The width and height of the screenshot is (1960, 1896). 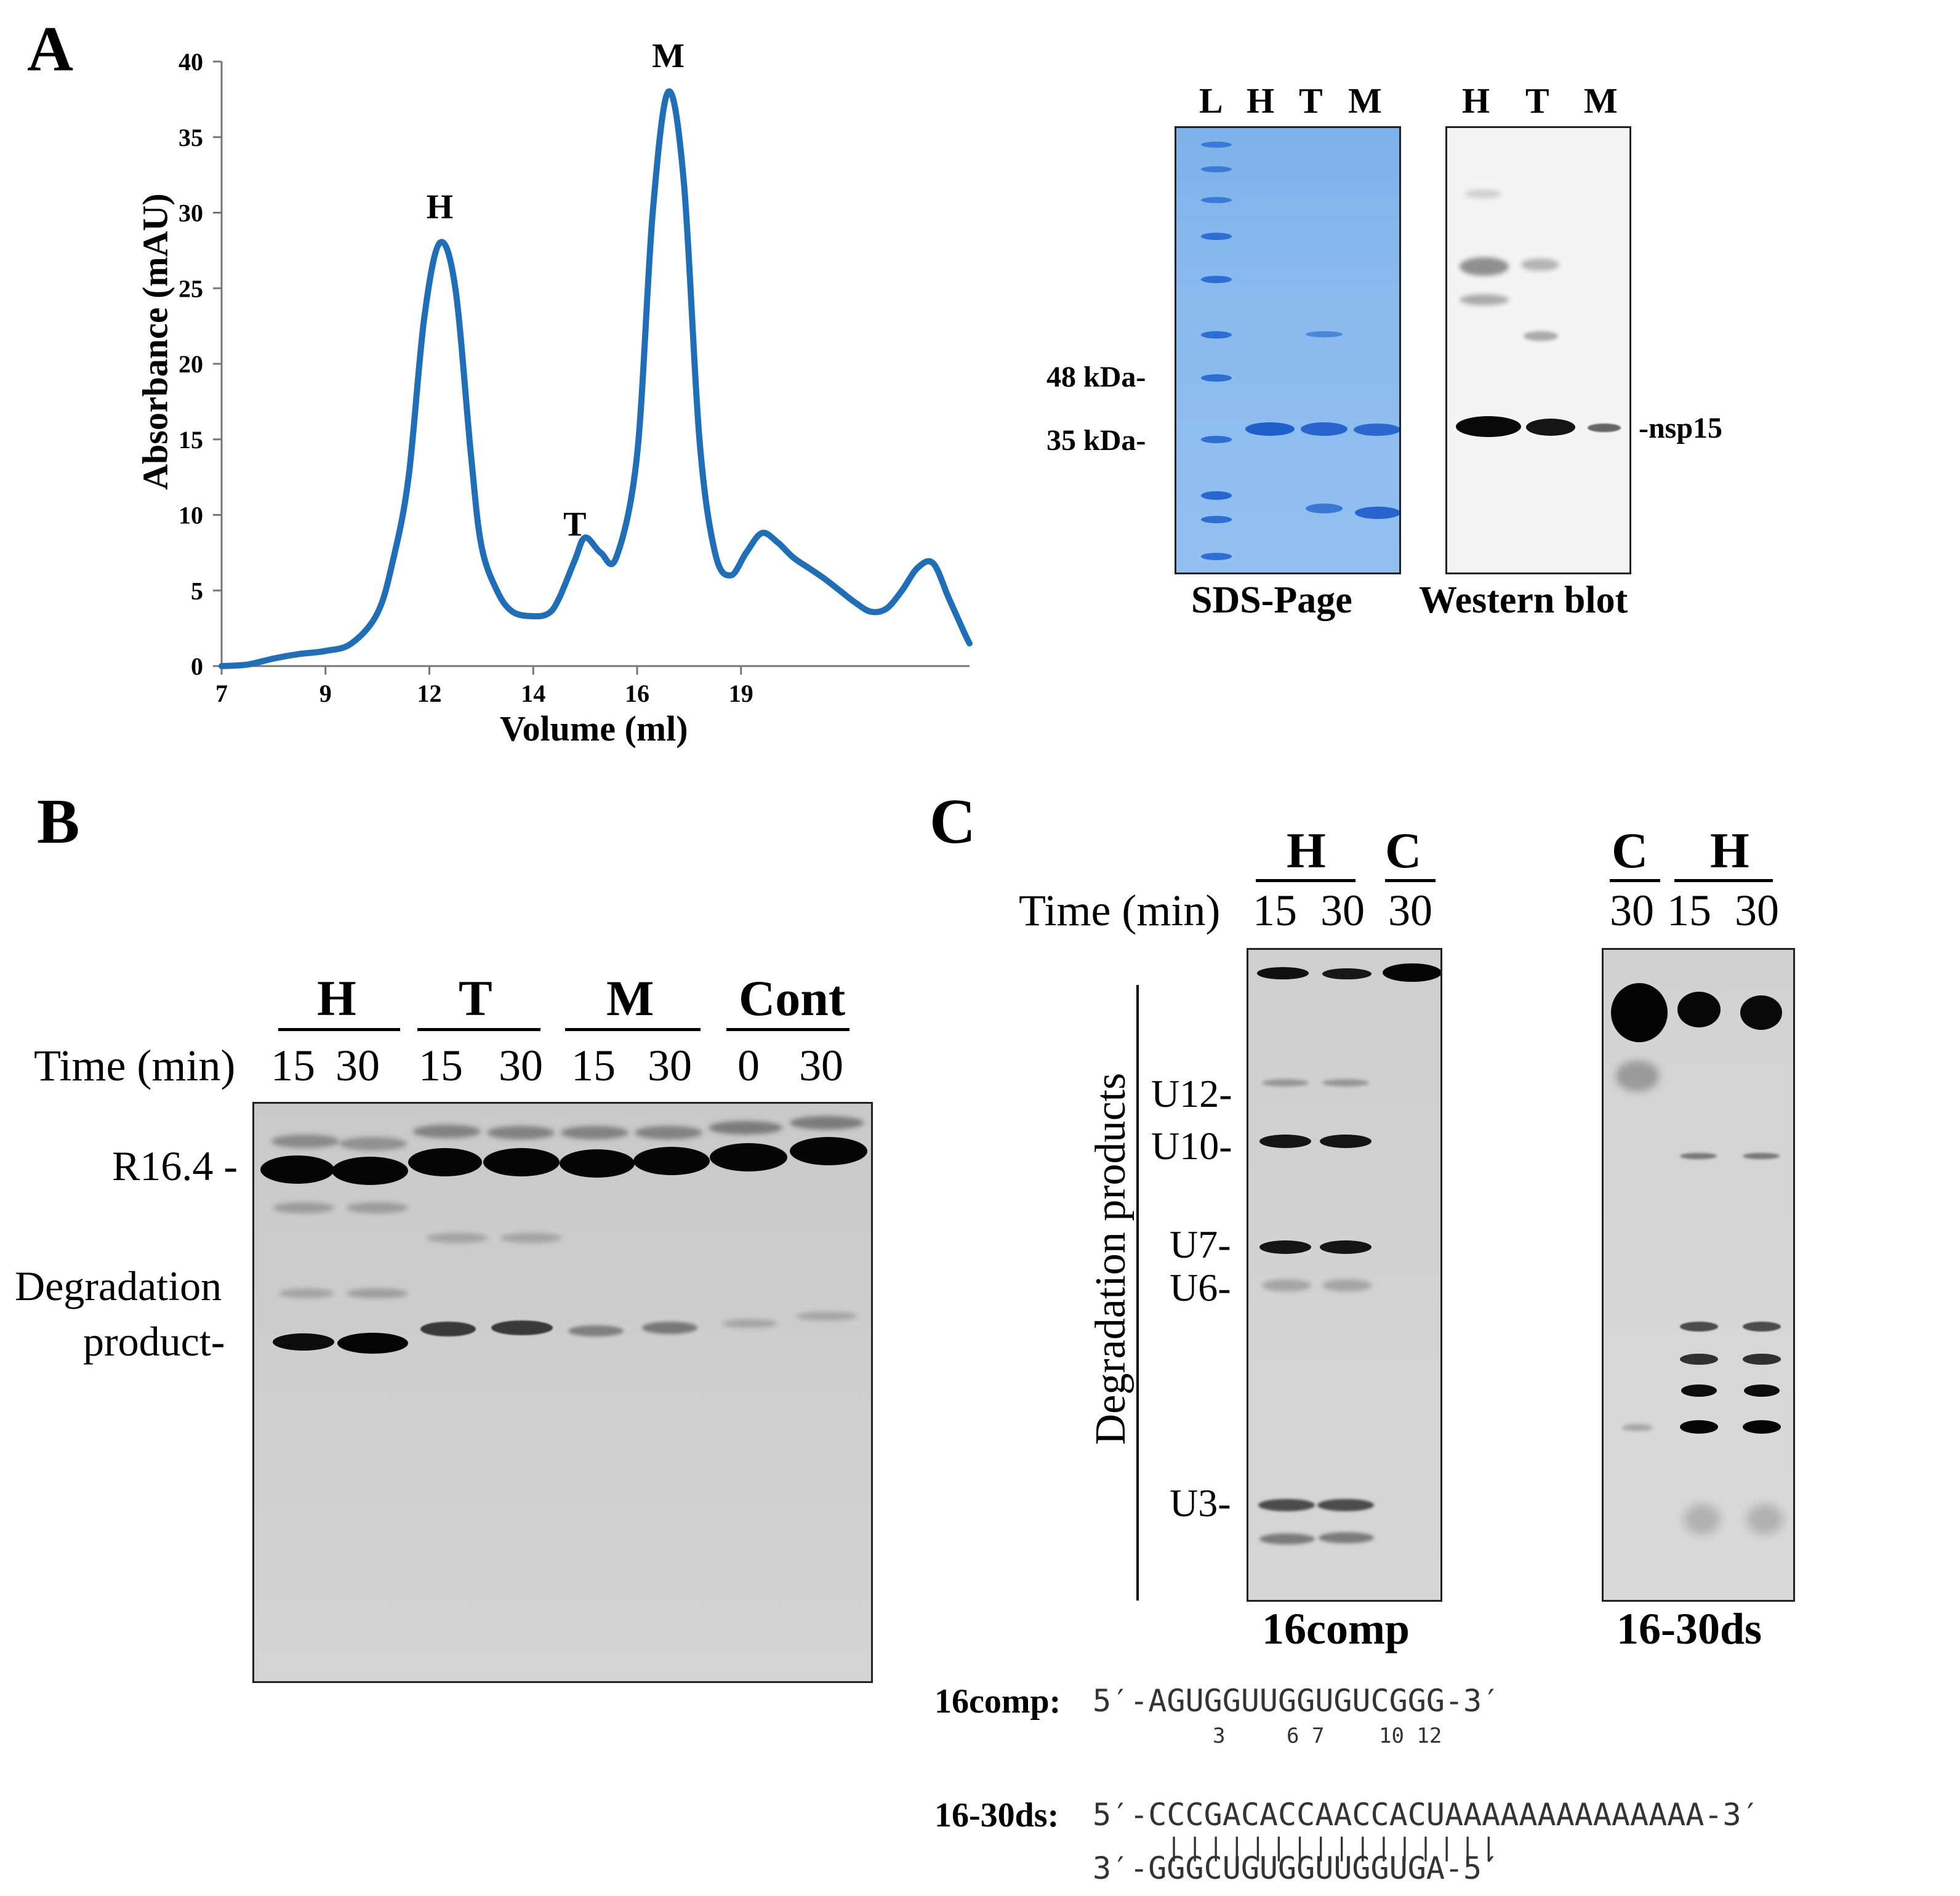 What do you see at coordinates (175, 1166) in the screenshot?
I see `substrate-label: R16.4 -` at bounding box center [175, 1166].